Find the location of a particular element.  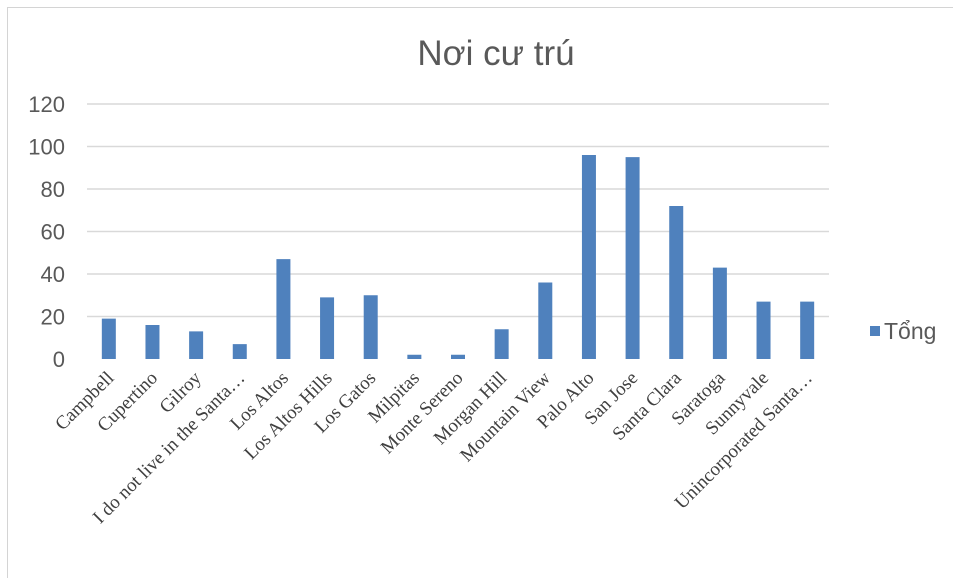

y-tick-label: 100 is located at coordinates (46, 147).